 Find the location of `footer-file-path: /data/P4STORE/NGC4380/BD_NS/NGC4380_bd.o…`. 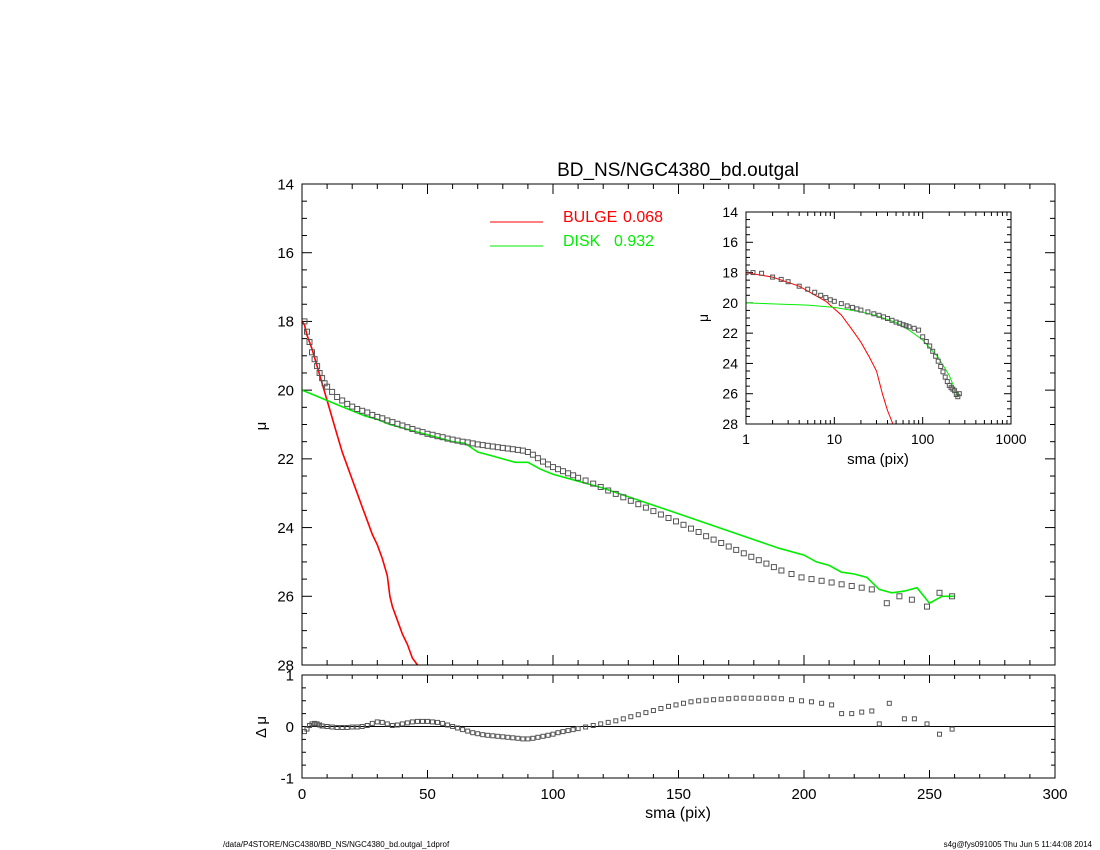

footer-file-path: /data/P4STORE/NGC4380/BD_NS/NGC4380_bd.o… is located at coordinates (336, 844).